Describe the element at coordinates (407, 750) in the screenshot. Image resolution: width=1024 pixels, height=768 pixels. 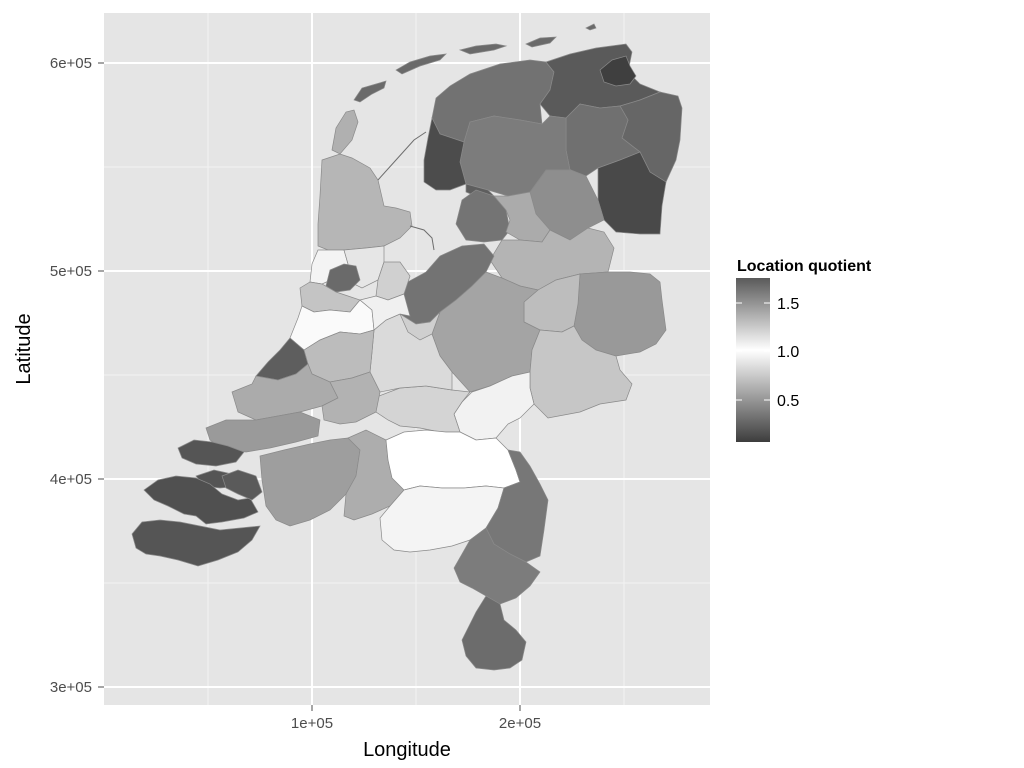
I see `x-axis-title: Longitude` at that location.